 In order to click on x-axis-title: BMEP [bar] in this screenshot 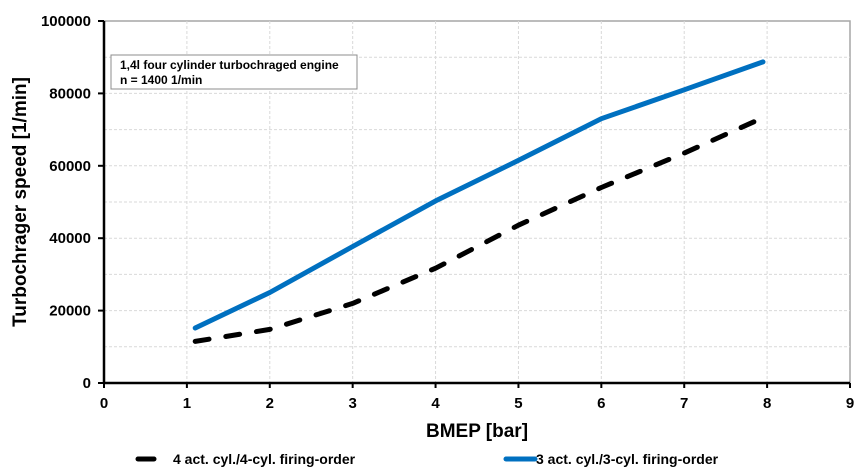, I will do `click(477, 431)`.